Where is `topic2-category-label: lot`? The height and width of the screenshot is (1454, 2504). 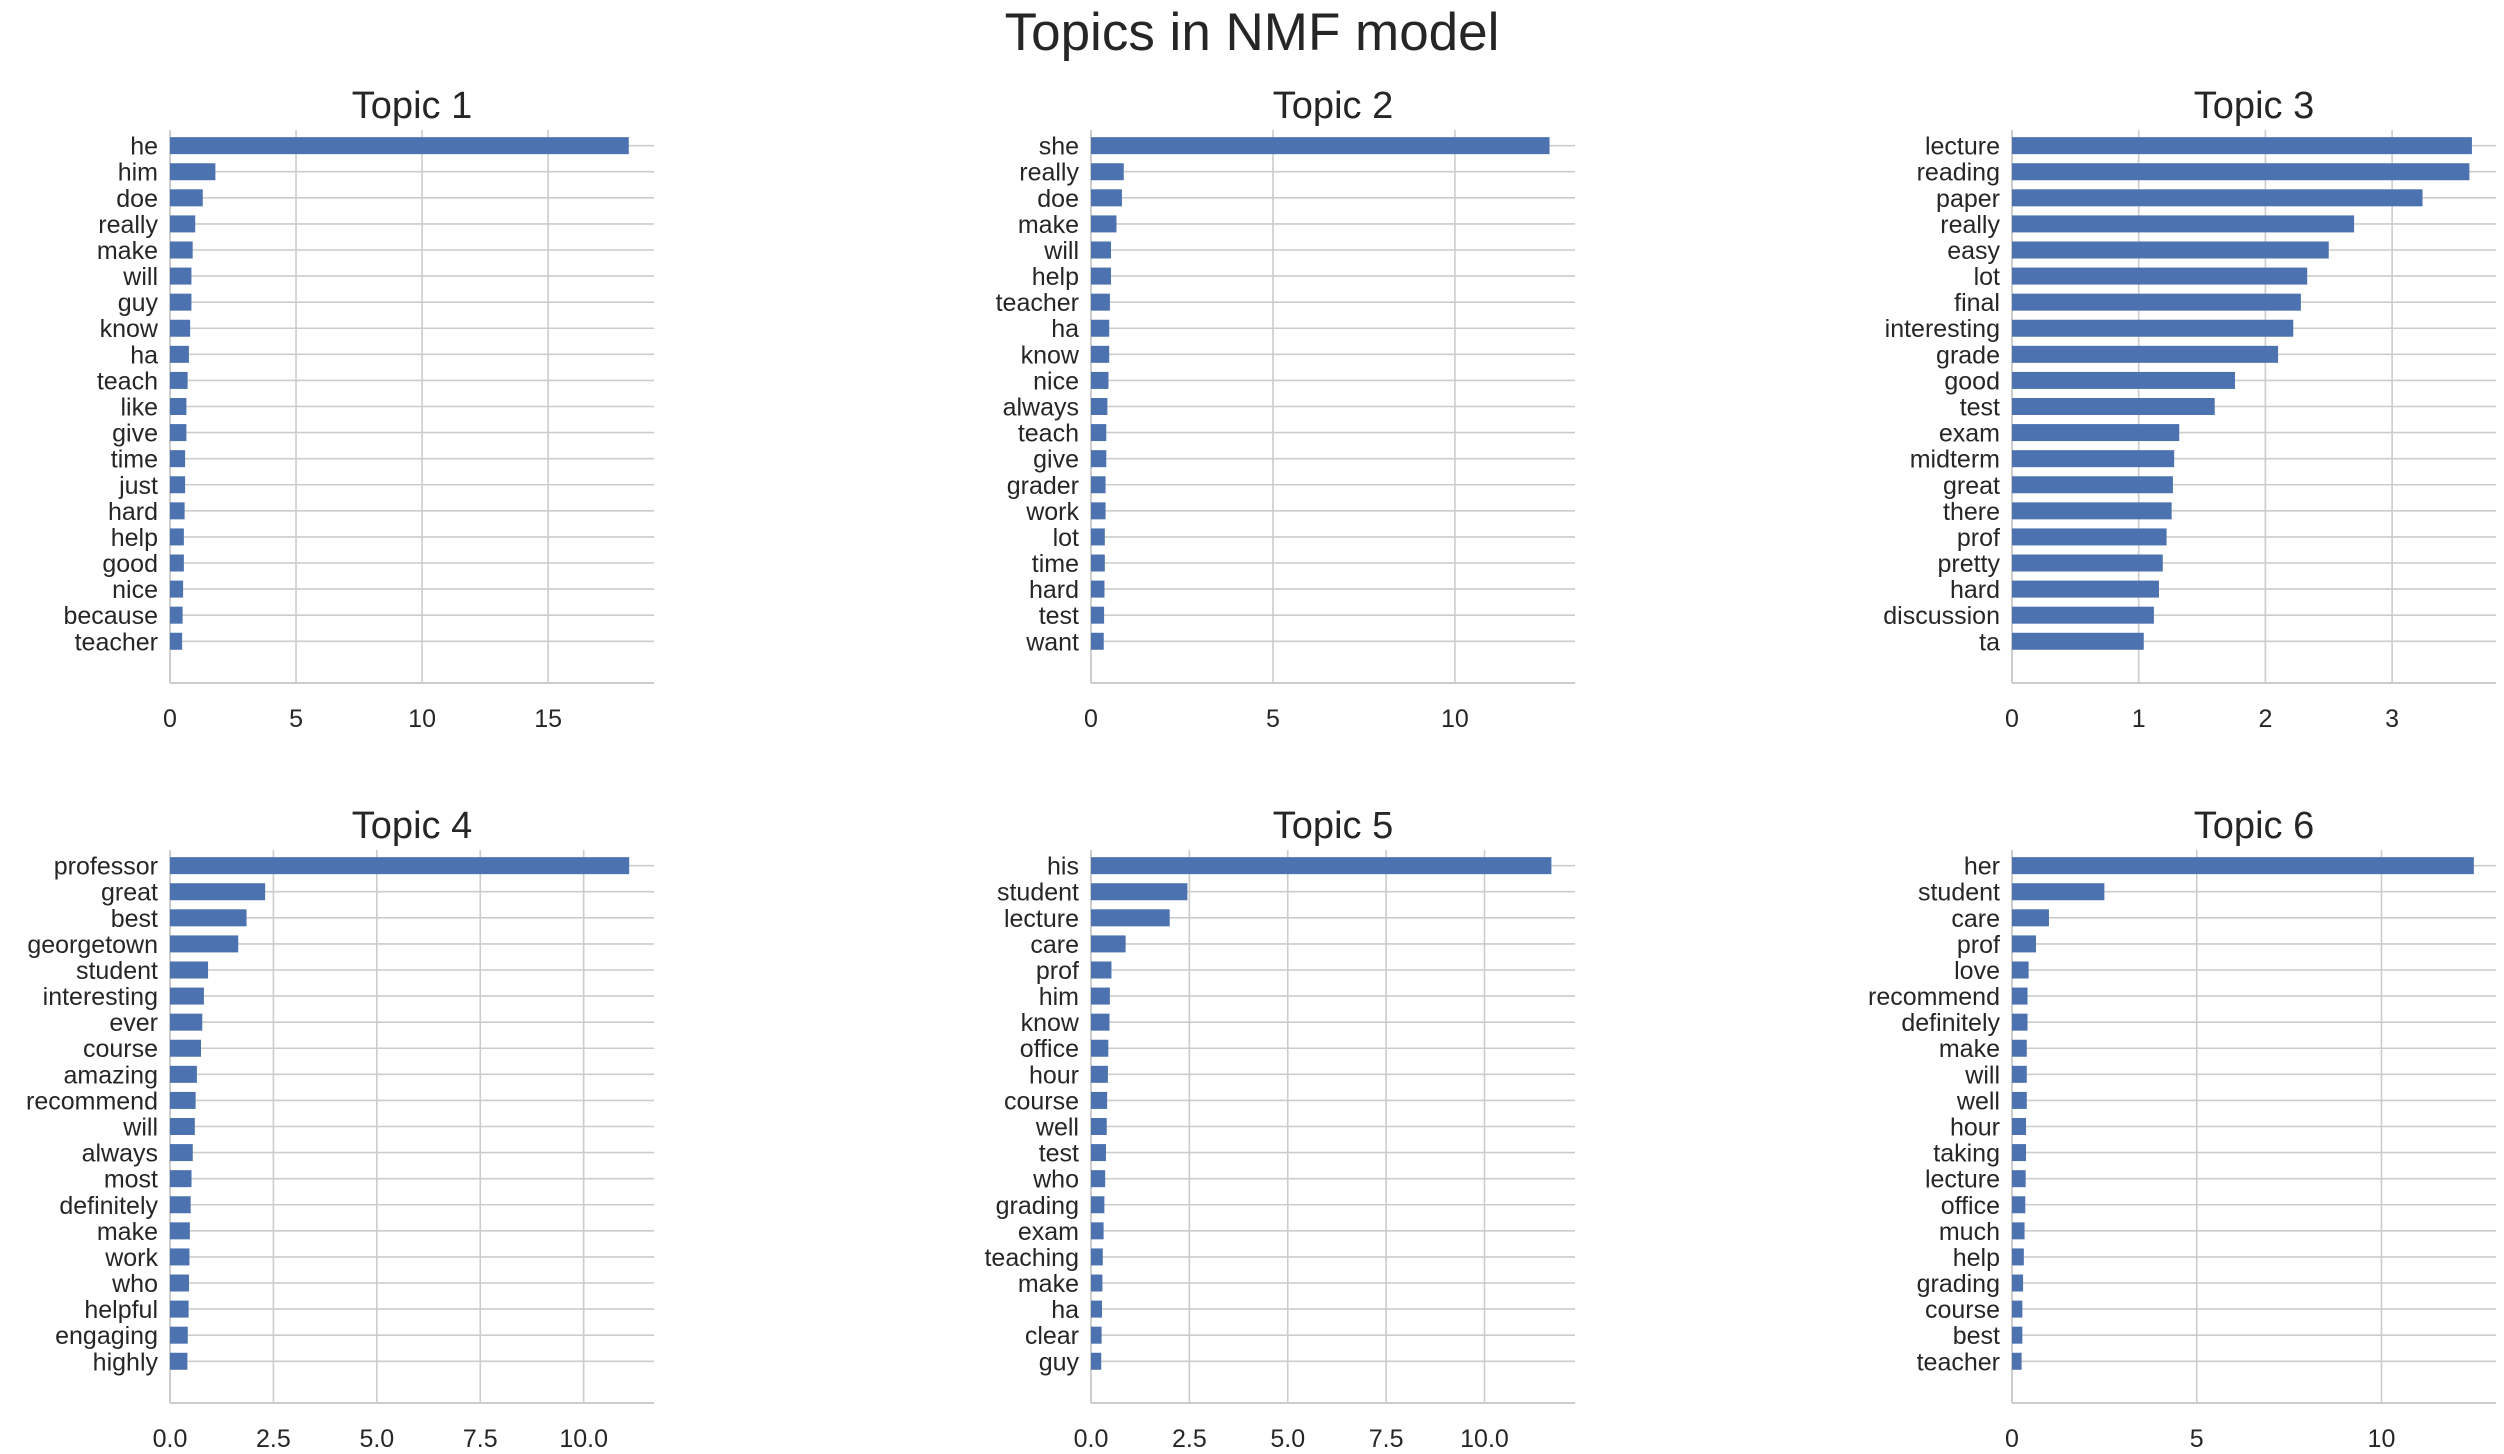
topic2-category-label: lot is located at coordinates (1066, 538).